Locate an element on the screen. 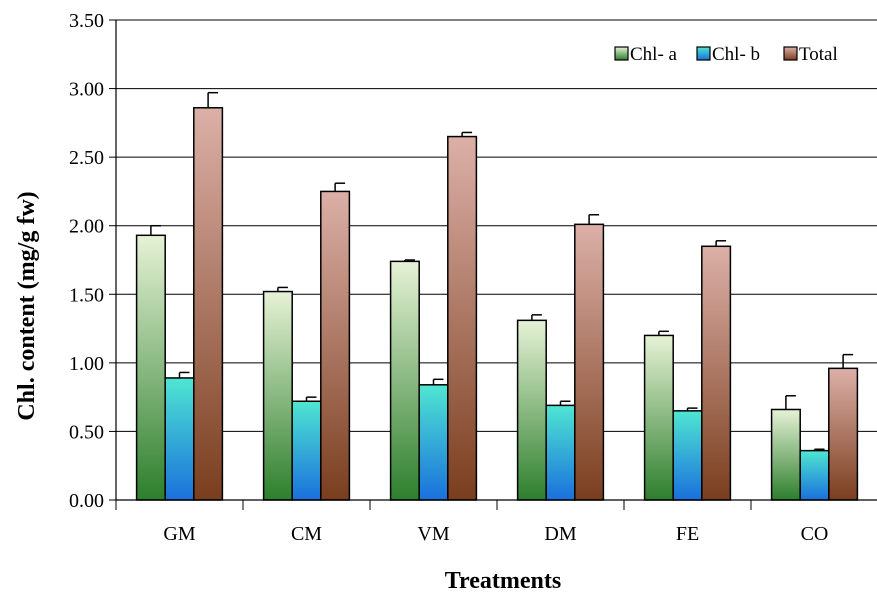  y-tick-label: 2.00 is located at coordinates (86, 227).